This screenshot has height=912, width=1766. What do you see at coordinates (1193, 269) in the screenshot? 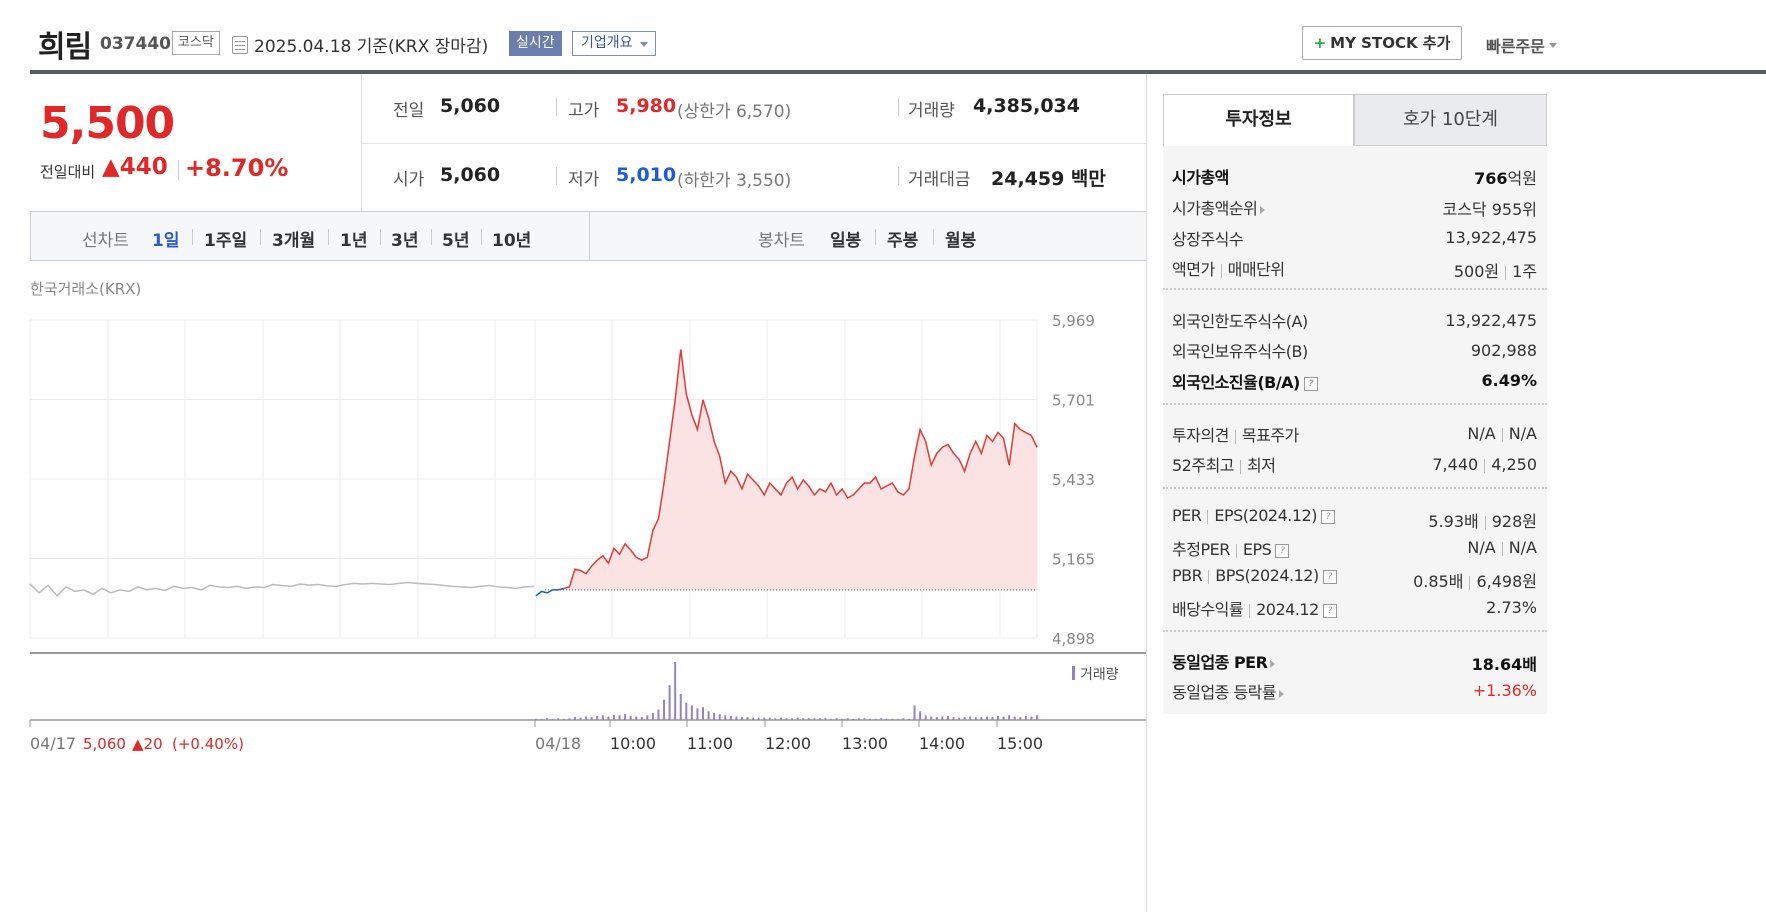
I see `face-label: 액면가` at bounding box center [1193, 269].